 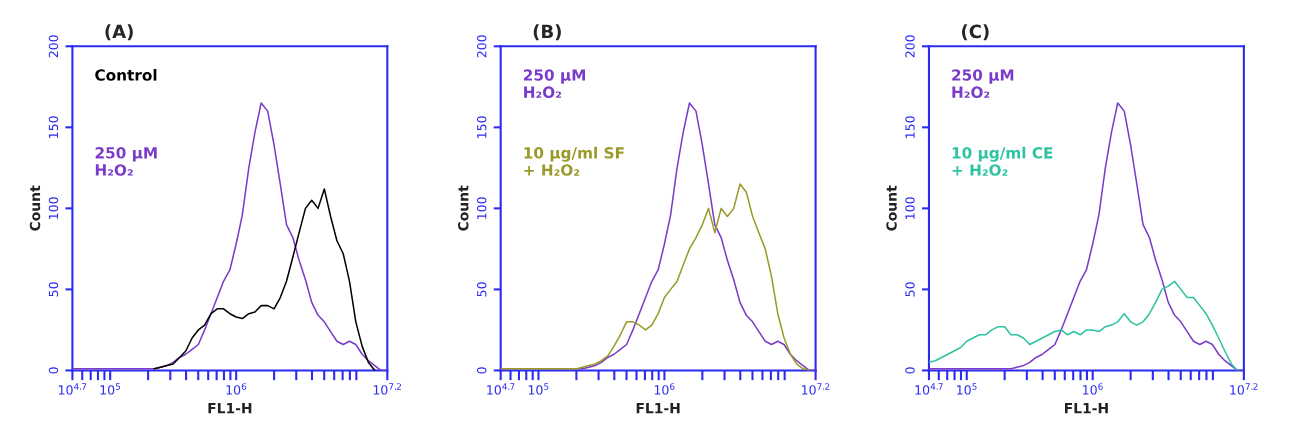 What do you see at coordinates (574, 161) in the screenshot?
I see `text: 10 µg/ml SF + H₂O₂` at bounding box center [574, 161].